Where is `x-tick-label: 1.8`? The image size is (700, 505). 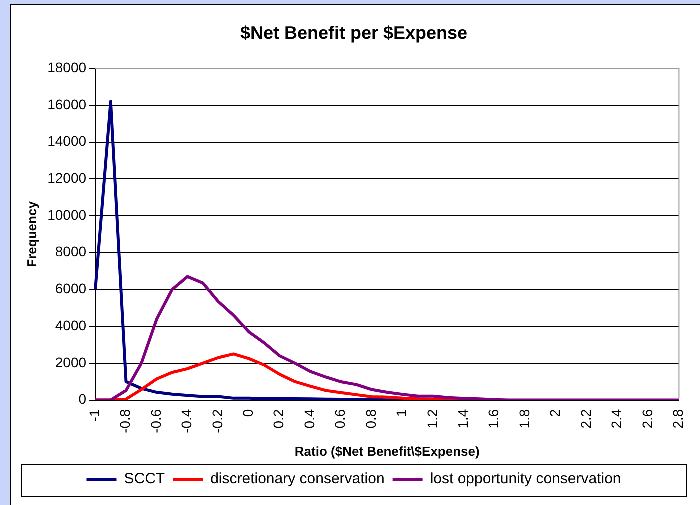 x-tick-label: 1.8 is located at coordinates (524, 419).